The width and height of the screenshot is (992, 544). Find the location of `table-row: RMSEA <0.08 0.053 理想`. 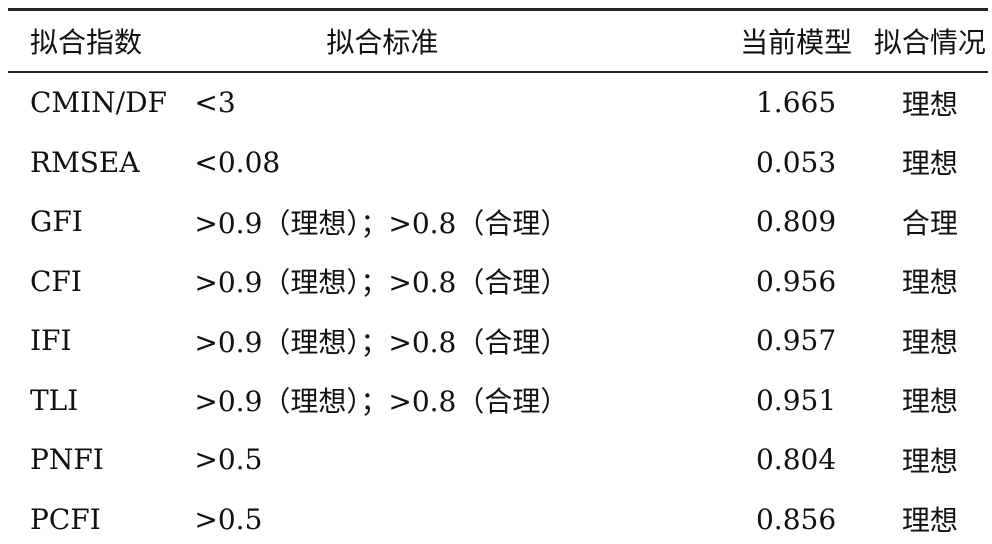

table-row: RMSEA <0.08 0.053 理想 is located at coordinates (498, 163).